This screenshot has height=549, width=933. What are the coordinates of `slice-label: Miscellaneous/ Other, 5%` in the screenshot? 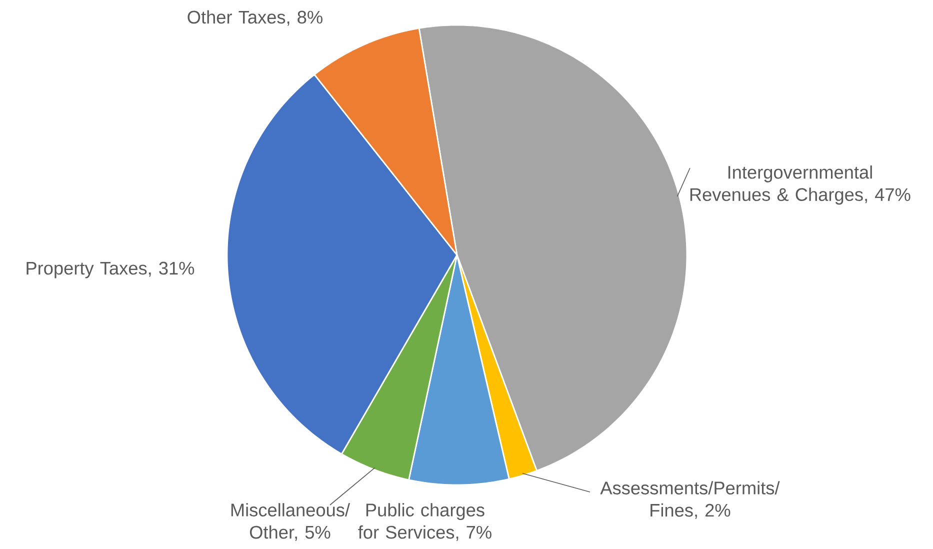 It's located at (290, 522).